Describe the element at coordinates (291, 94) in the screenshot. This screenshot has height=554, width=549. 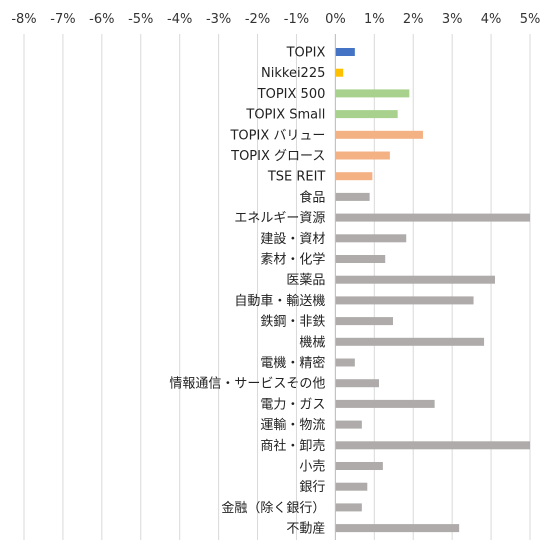
I see `category-label: TOPIX 500` at that location.